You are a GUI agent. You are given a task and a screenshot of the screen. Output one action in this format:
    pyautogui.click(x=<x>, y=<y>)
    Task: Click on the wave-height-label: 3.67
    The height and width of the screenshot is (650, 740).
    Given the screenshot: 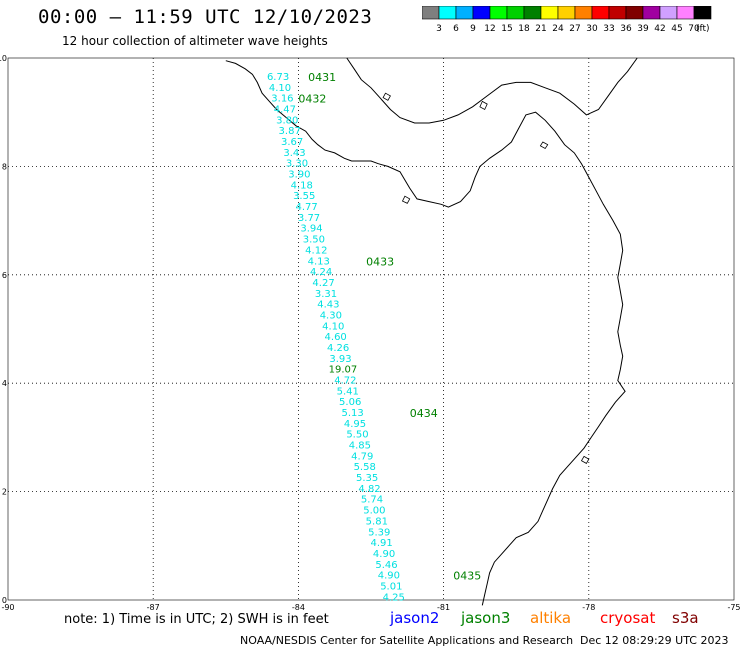 What is the action you would take?
    pyautogui.click(x=292, y=142)
    